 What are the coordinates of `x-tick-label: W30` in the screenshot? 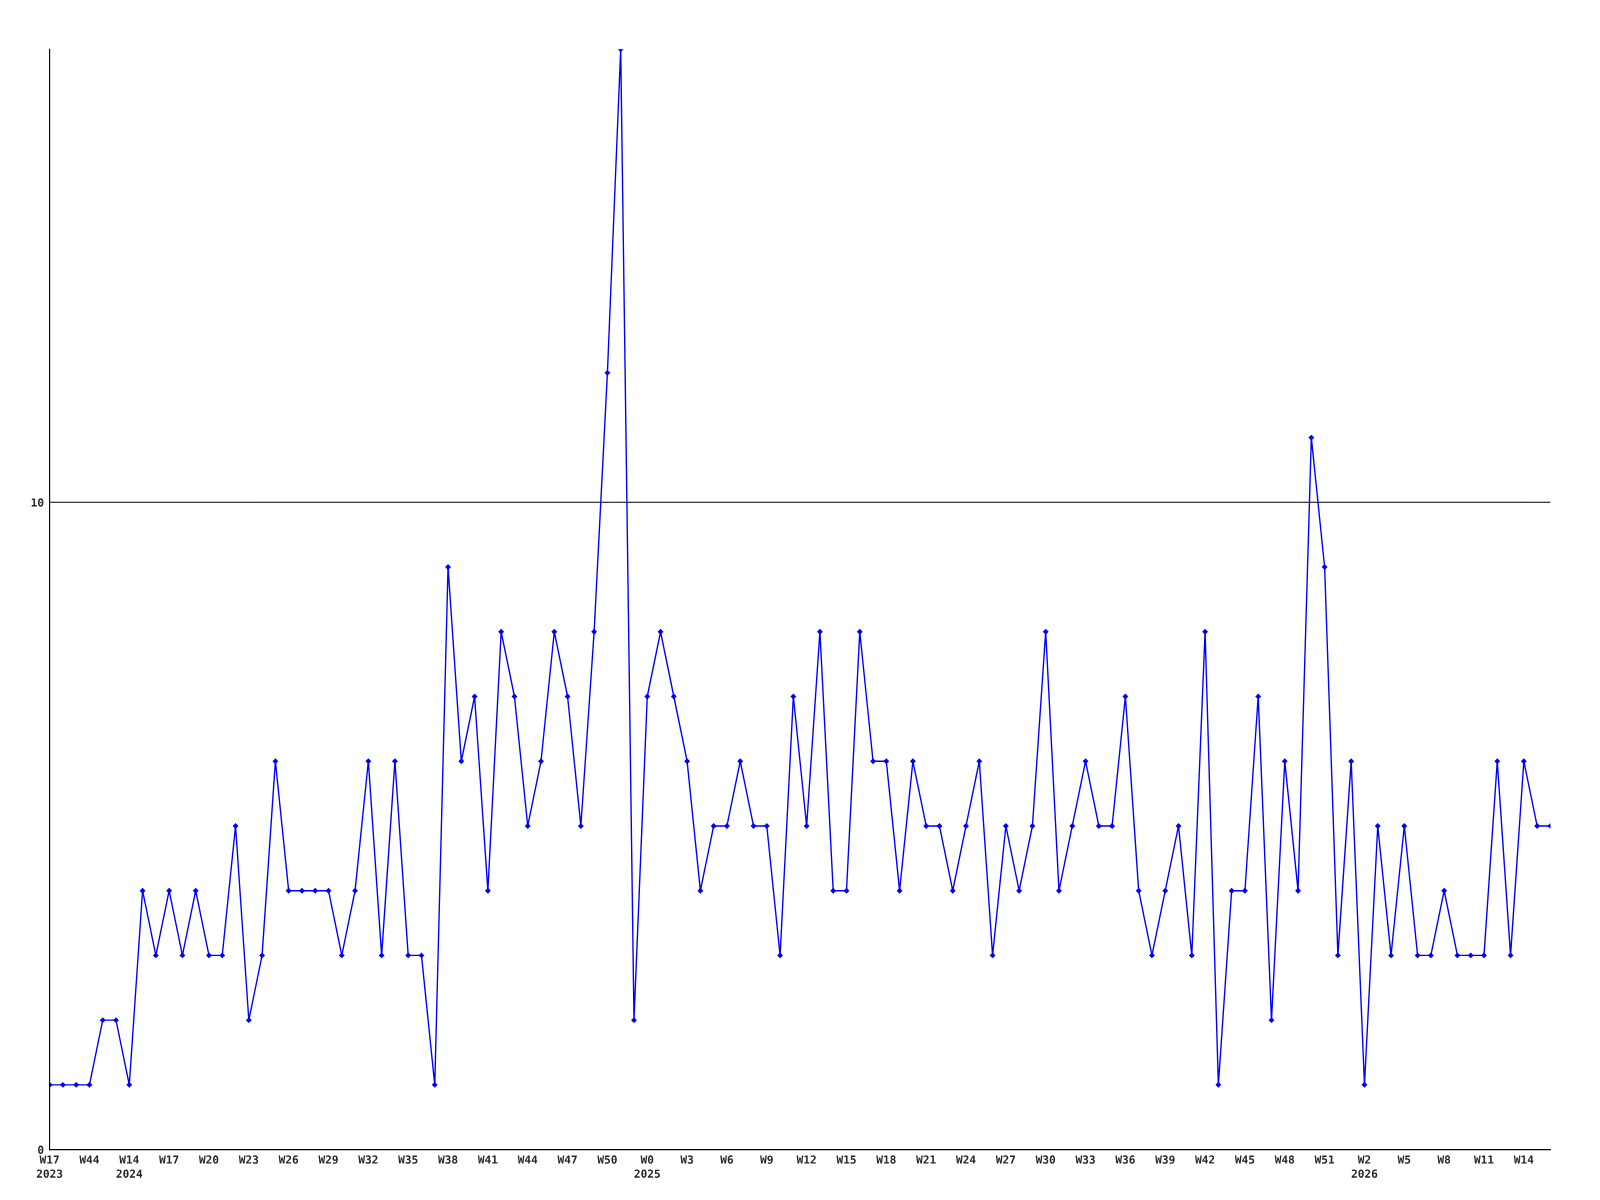 It's located at (1045, 1159).